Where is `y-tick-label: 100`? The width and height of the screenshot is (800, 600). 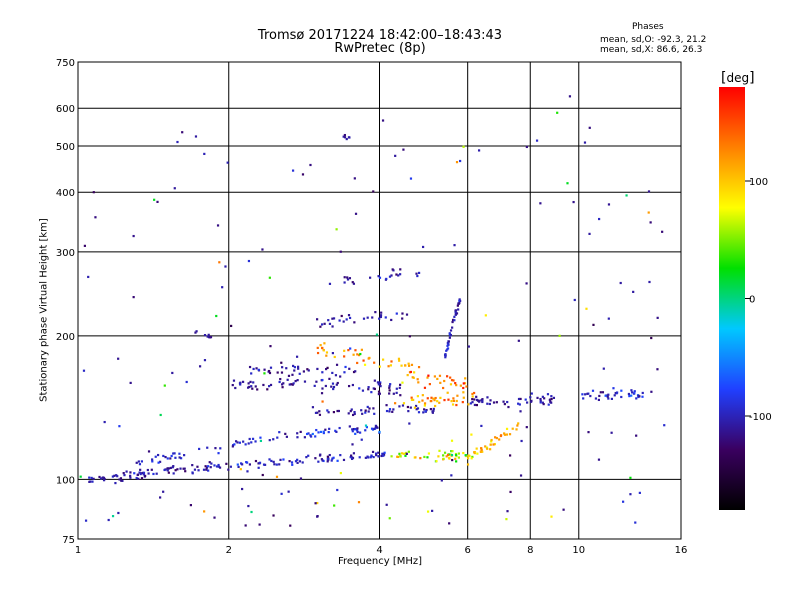
y-tick-label: 100 is located at coordinates (65, 480).